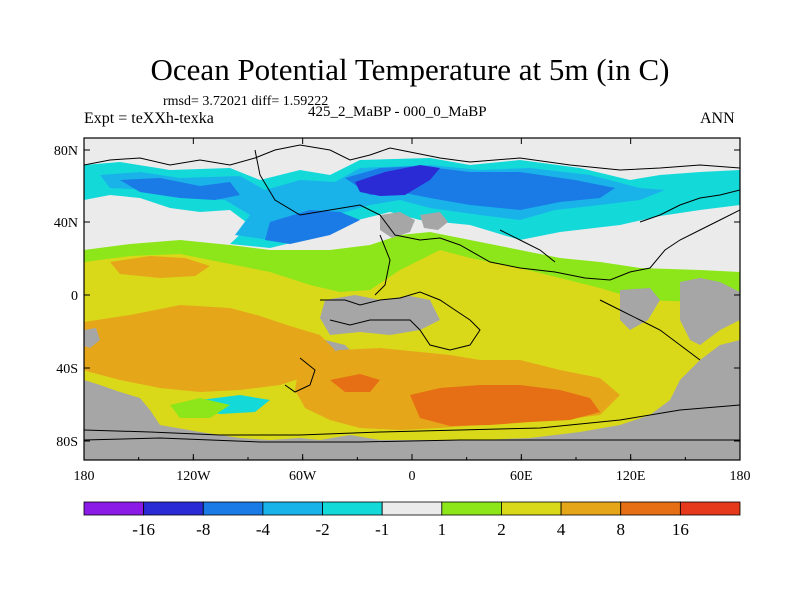  Describe the element at coordinates (74, 296) in the screenshot. I see `lat-tick-label: 0` at that location.